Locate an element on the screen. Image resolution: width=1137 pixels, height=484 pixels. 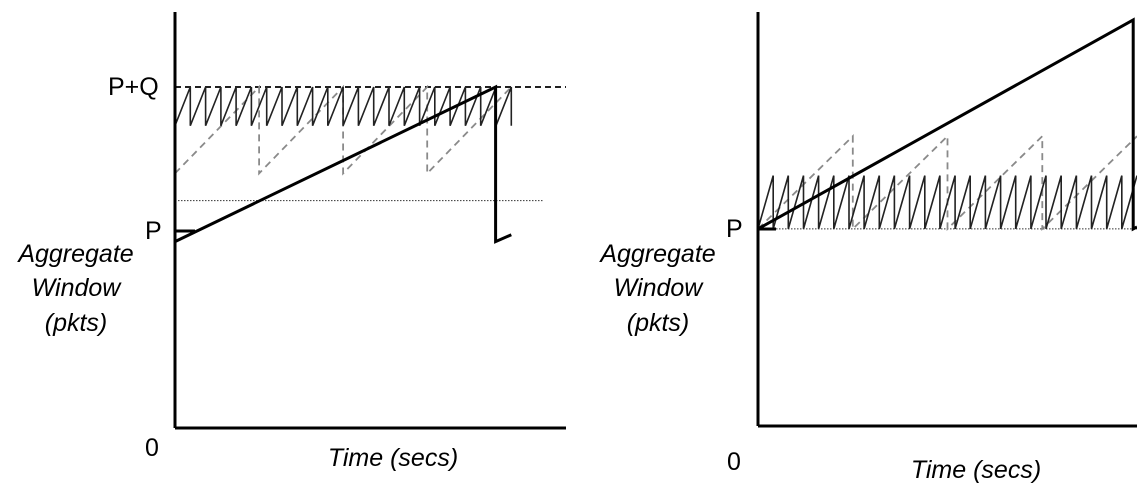
left-series-fine-sawtooth is located at coordinates (343, 106).